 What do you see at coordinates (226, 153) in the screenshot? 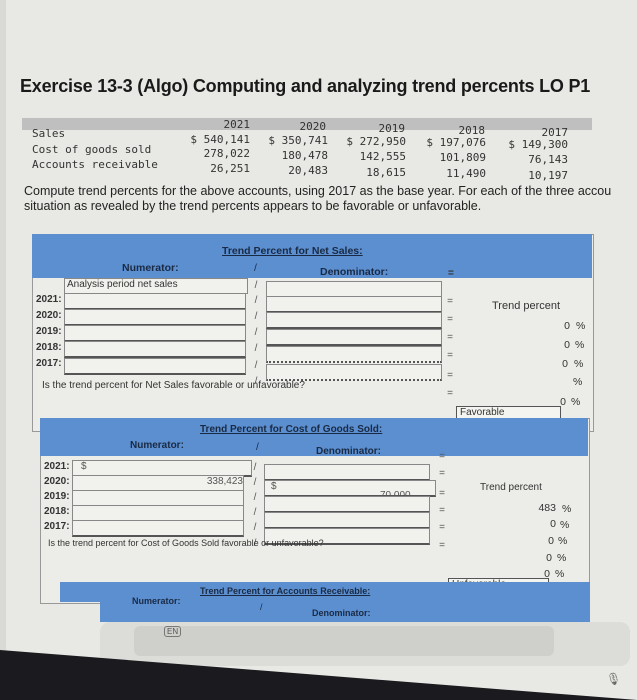
I see `cell: 278,022` at bounding box center [226, 153].